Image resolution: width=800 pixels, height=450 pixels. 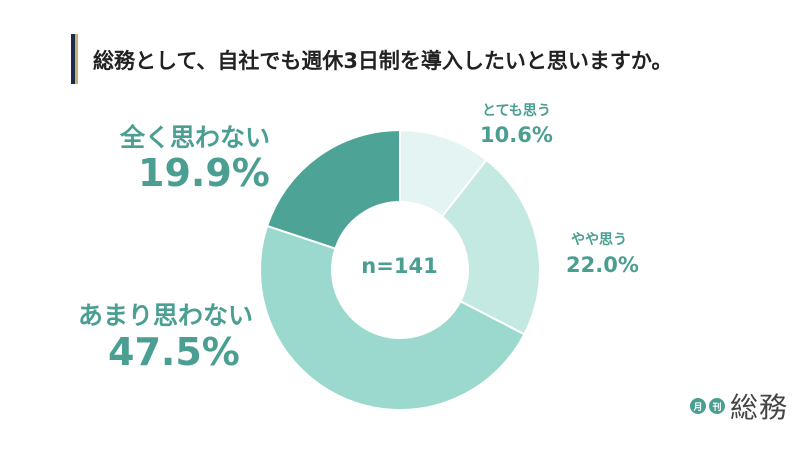 What do you see at coordinates (195, 137) in the screenshot?
I see `slice-label-mattaku: 全く思わない` at bounding box center [195, 137].